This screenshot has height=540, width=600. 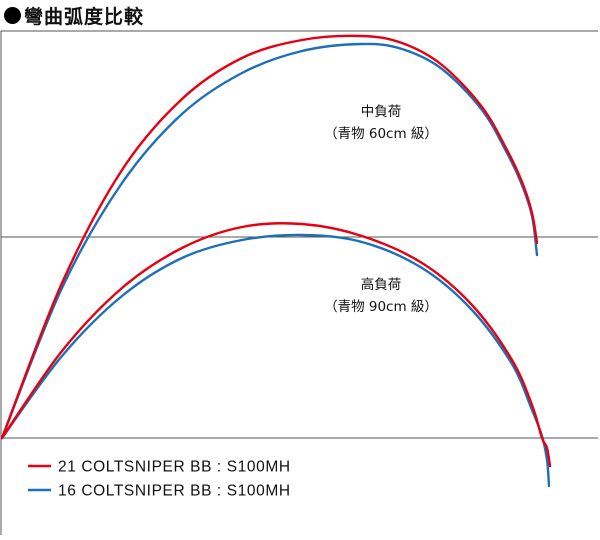 I want to click on medium-load-label: 中負荷, so click(x=381, y=112).